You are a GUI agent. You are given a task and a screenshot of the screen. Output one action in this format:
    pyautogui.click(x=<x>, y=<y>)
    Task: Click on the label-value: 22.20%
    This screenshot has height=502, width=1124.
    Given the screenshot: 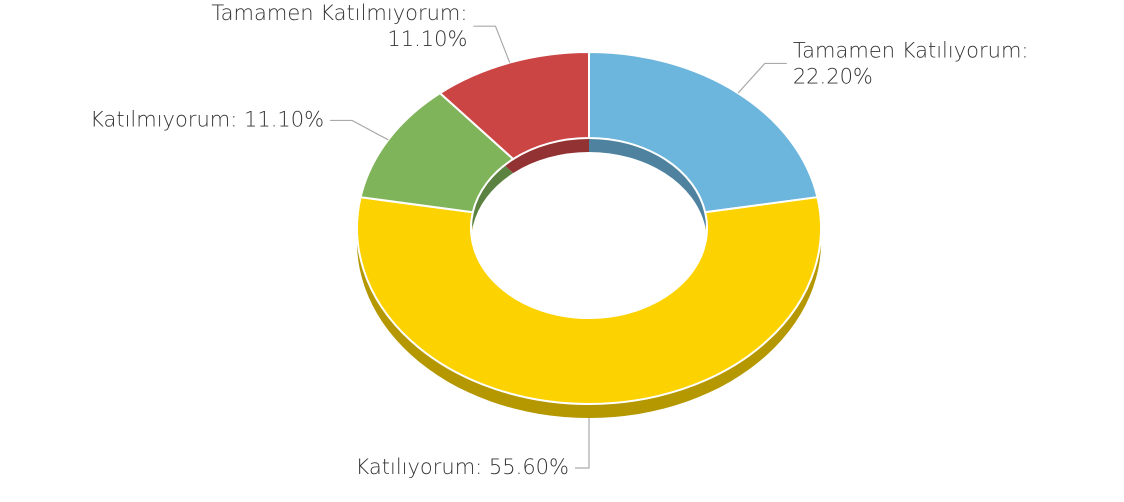 What is the action you would take?
    pyautogui.click(x=833, y=76)
    